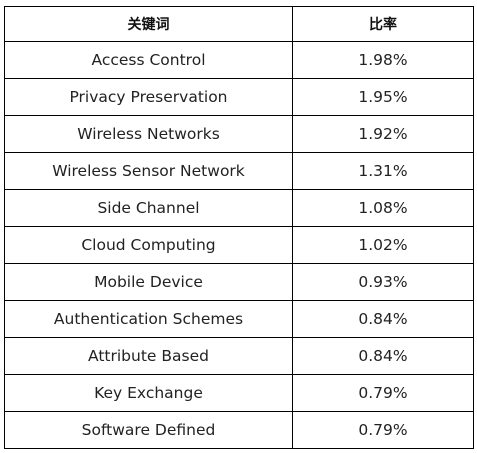 The height and width of the screenshot is (453, 477). I want to click on table-row: Wireless Sensor Network 1.31%, so click(239, 171).